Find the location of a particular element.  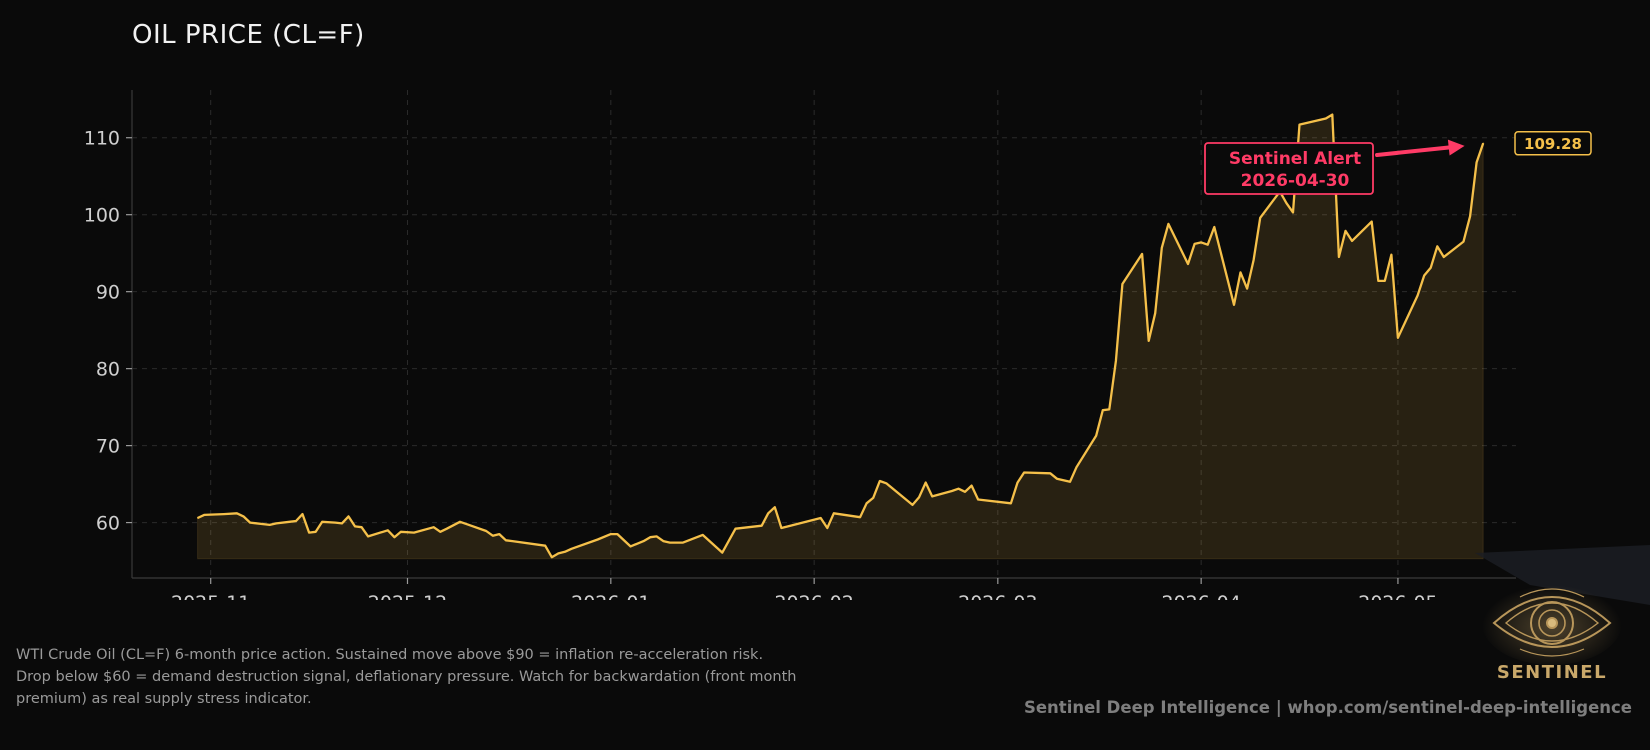

chart-title: OIL PRICE (CL=F) is located at coordinates (248, 35).